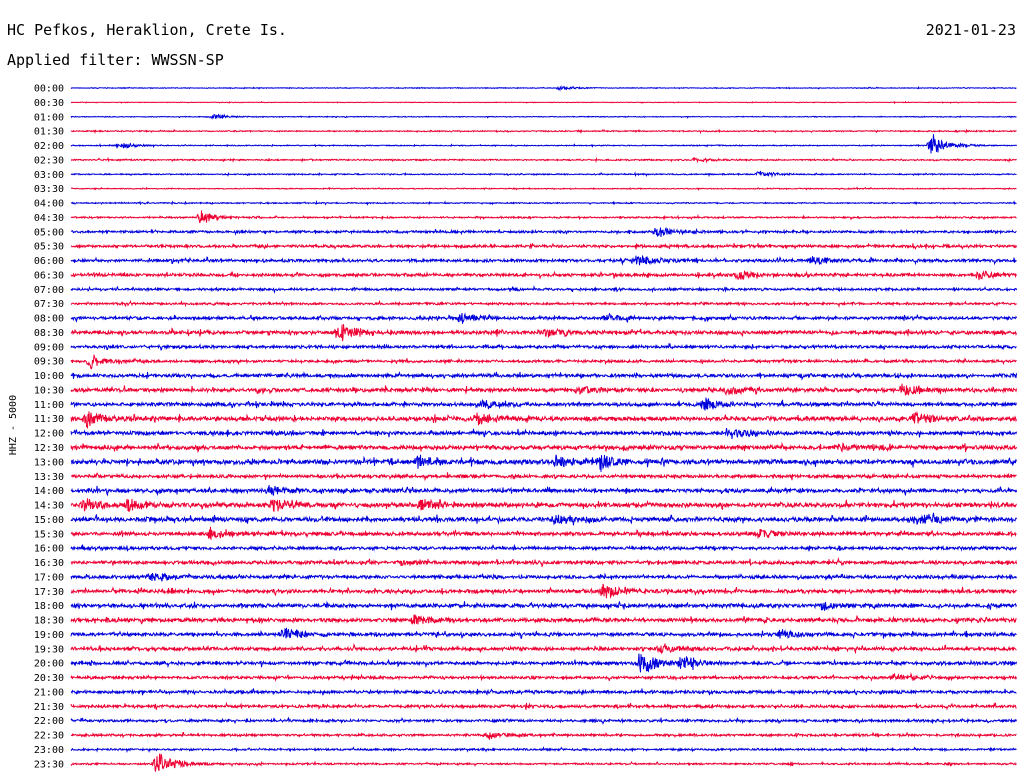  I want to click on time-tick-label: 17:00, so click(49, 577).